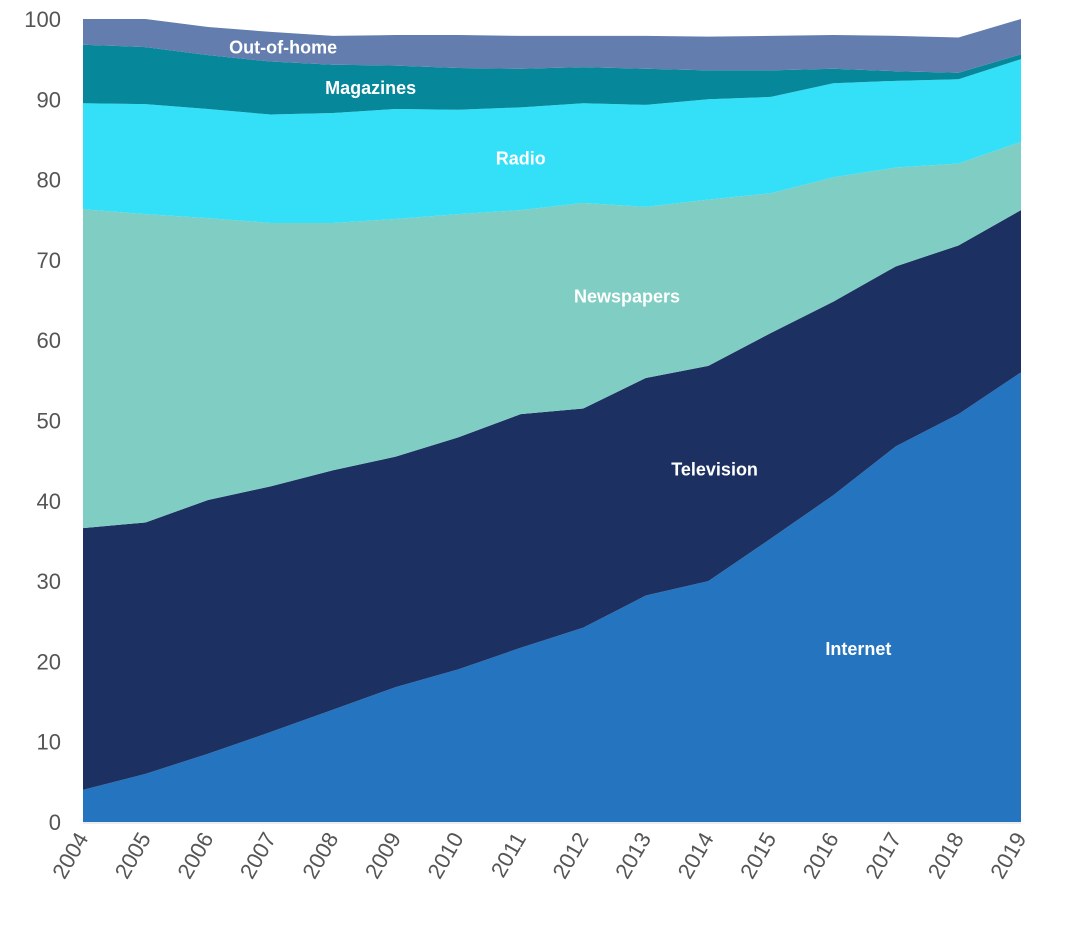 This screenshot has height=934, width=1065. What do you see at coordinates (49, 99) in the screenshot?
I see `y-tick-label: 90` at bounding box center [49, 99].